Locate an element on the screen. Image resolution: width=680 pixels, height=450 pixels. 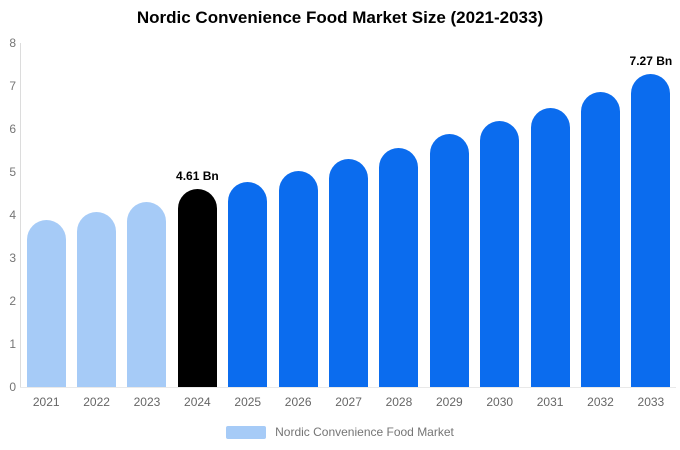
bar-column-2029 is located at coordinates (449, 215).